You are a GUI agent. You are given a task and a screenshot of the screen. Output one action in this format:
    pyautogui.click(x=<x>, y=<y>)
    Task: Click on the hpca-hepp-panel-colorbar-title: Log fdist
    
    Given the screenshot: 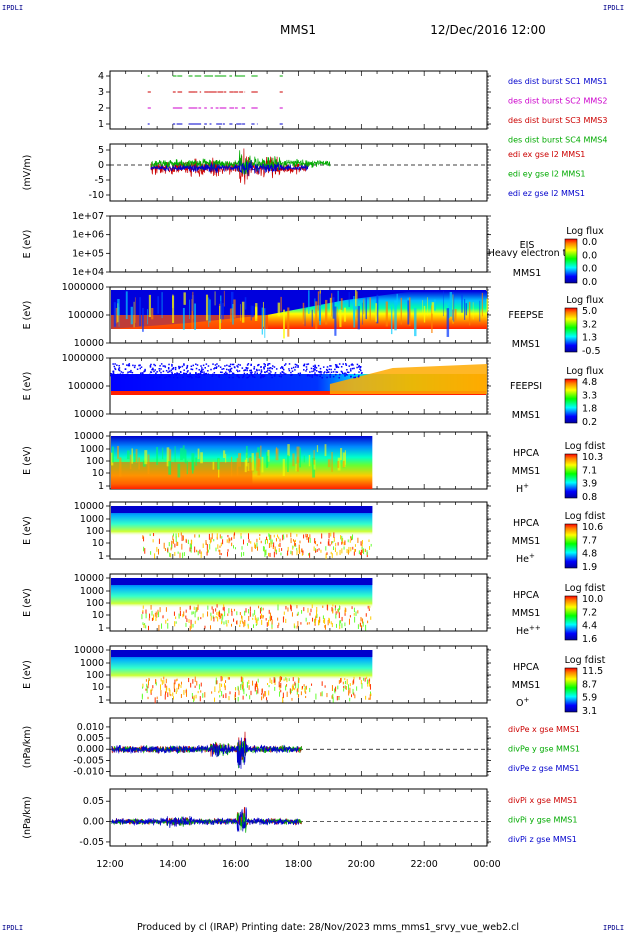 What is the action you would take?
    pyautogui.click(x=585, y=588)
    